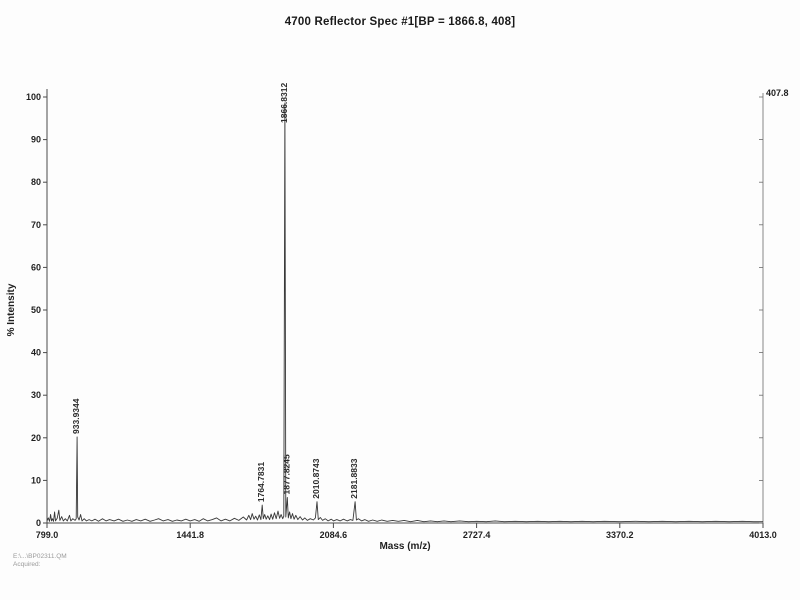 This screenshot has width=800, height=600. I want to click on y-tick-label: 20, so click(36, 438).